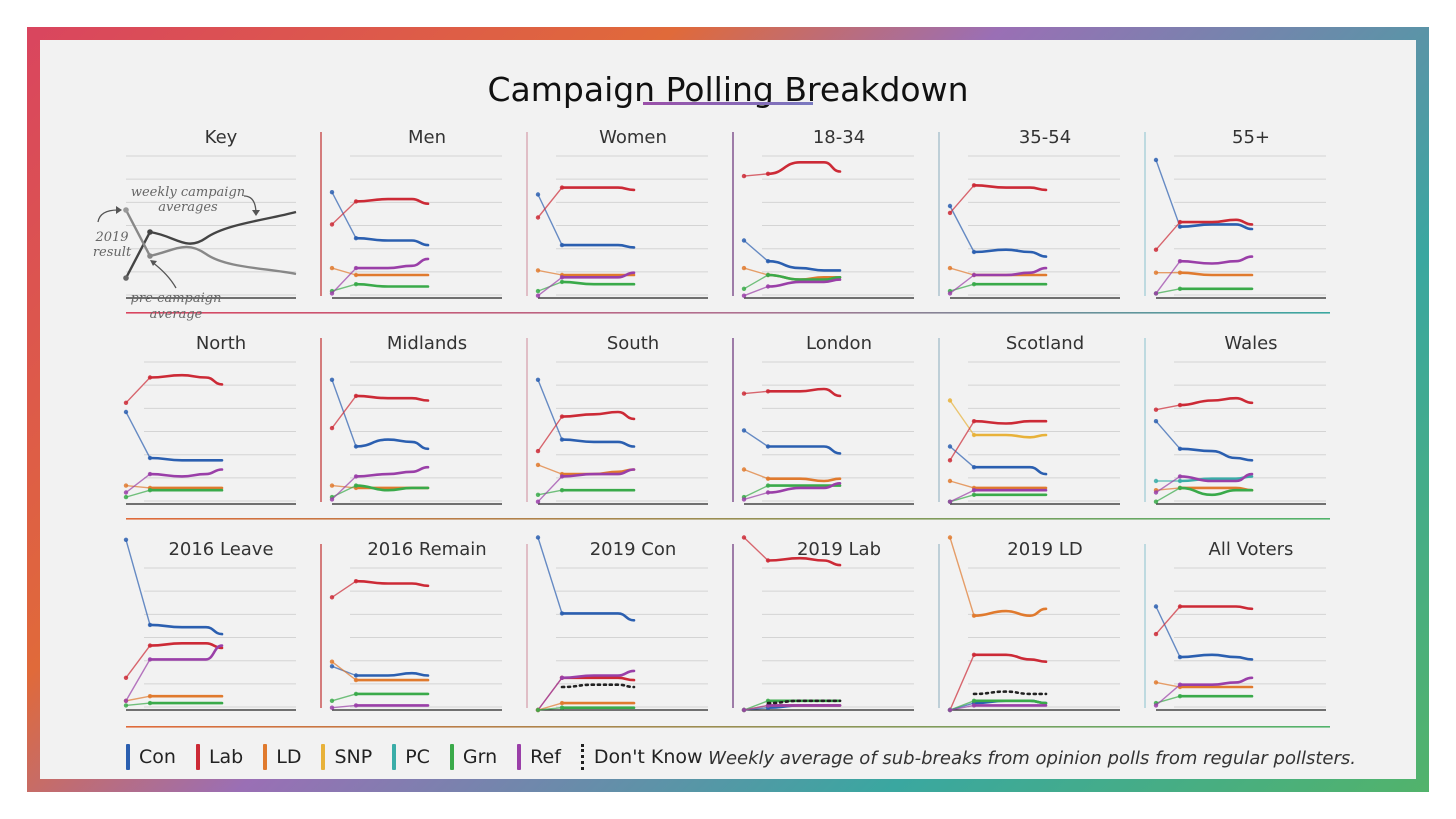  What do you see at coordinates (108, 216) in the screenshot?
I see `key-arrow` at bounding box center [108, 216].